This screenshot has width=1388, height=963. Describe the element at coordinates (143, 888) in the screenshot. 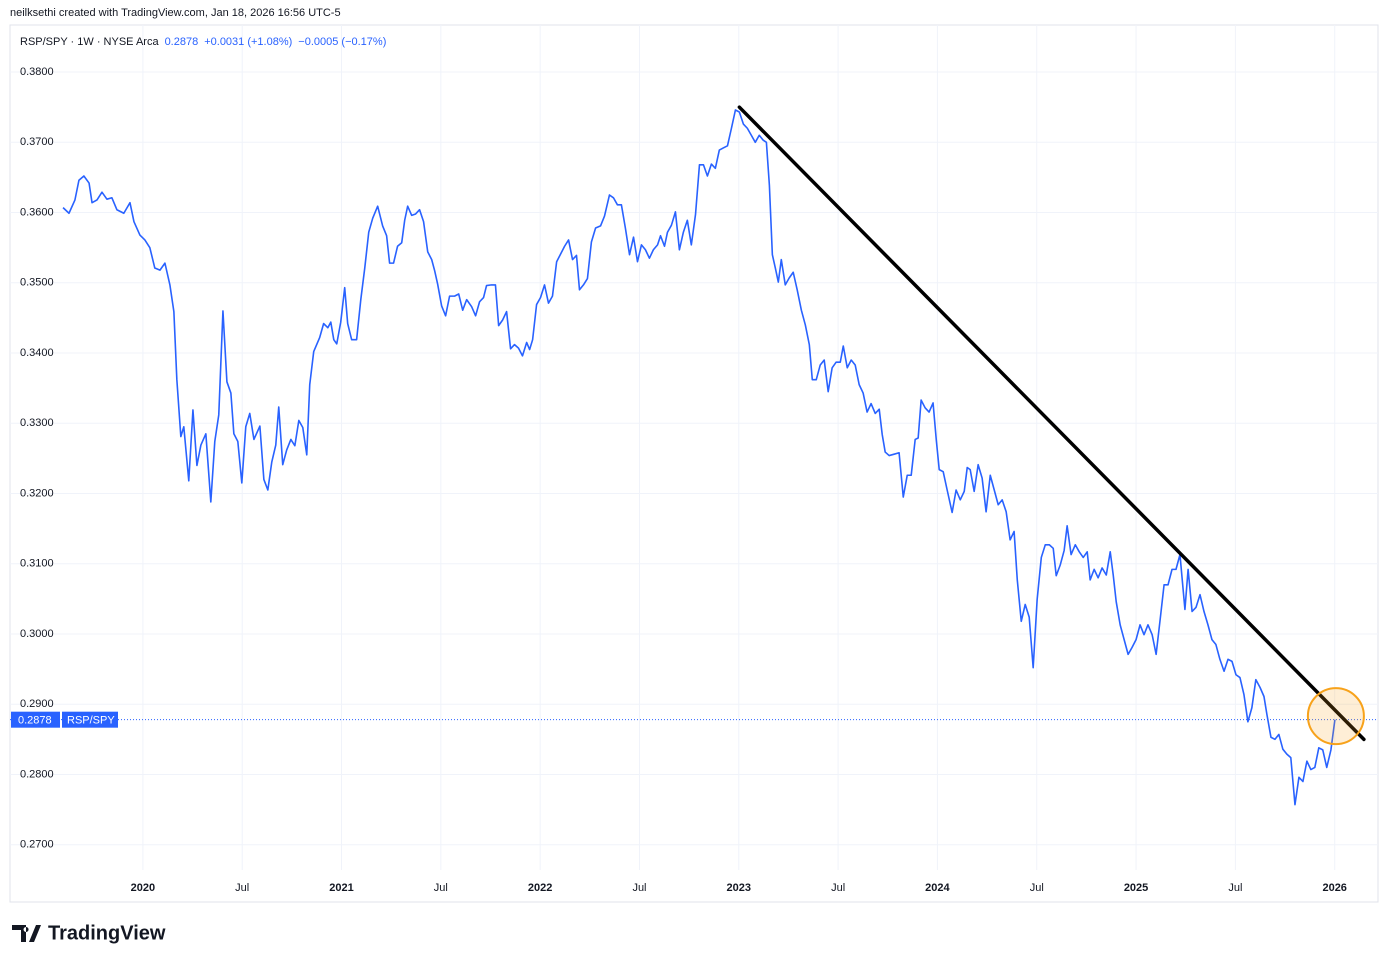

I see `x-tick-label: 2020` at that location.